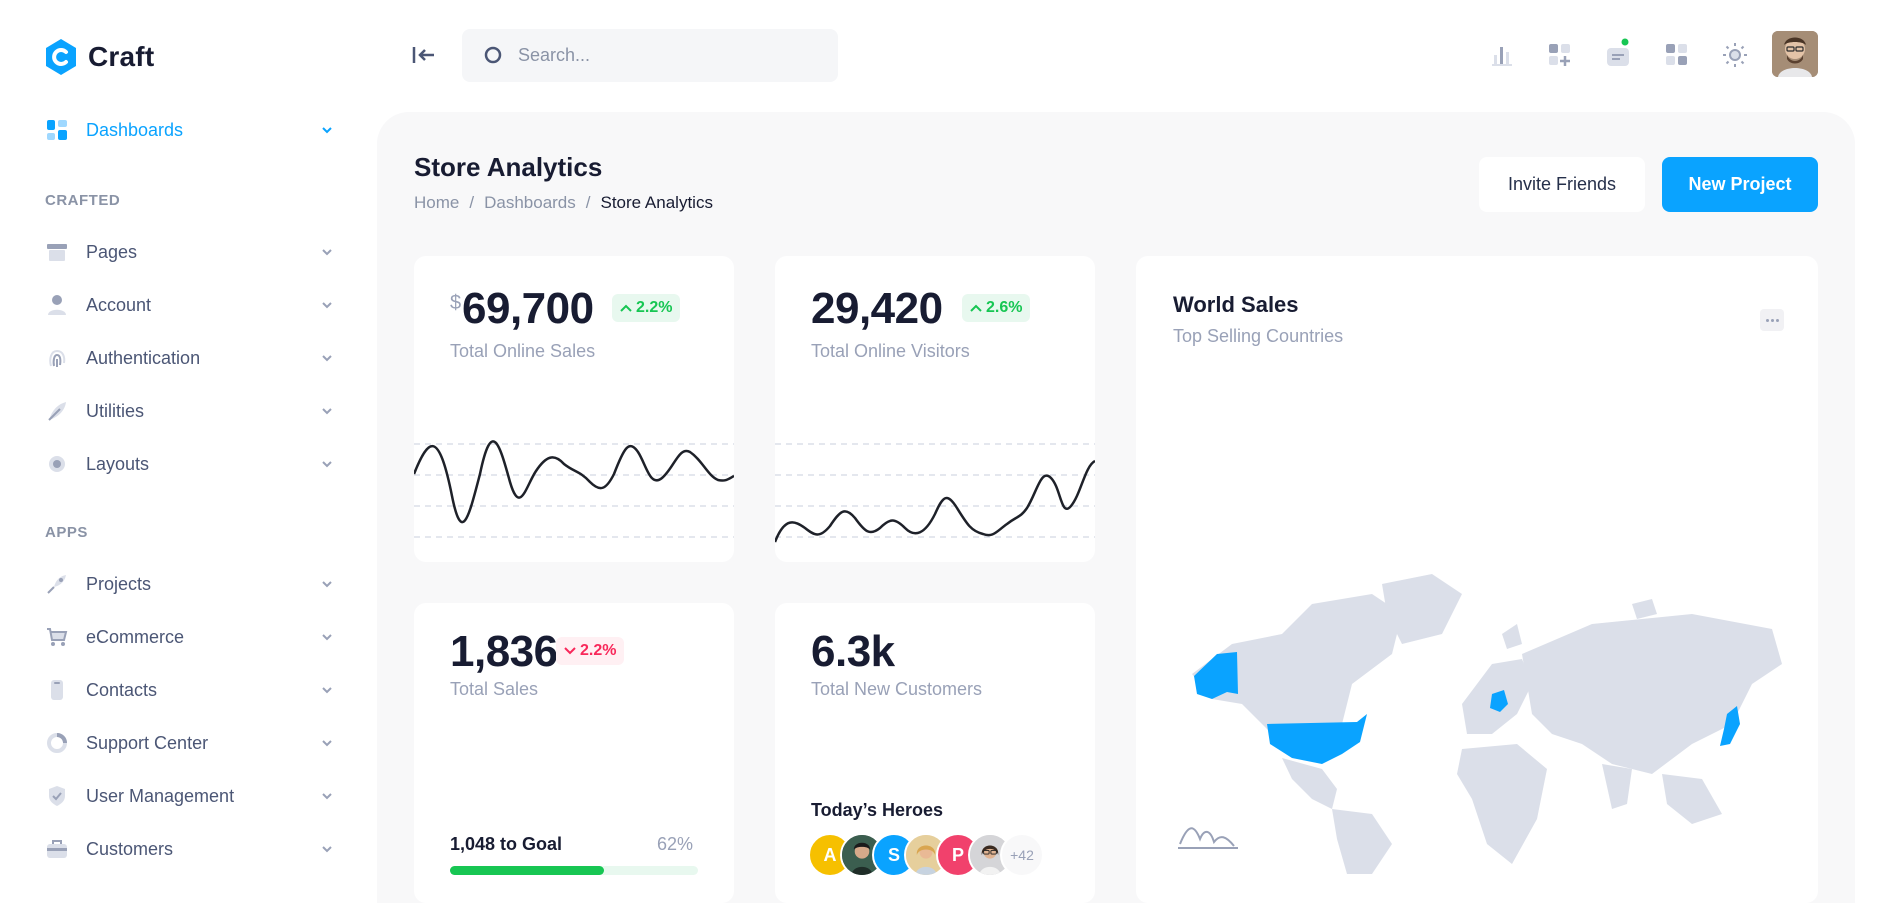  Describe the element at coordinates (57, 411) in the screenshot. I see `feather-icon` at that location.